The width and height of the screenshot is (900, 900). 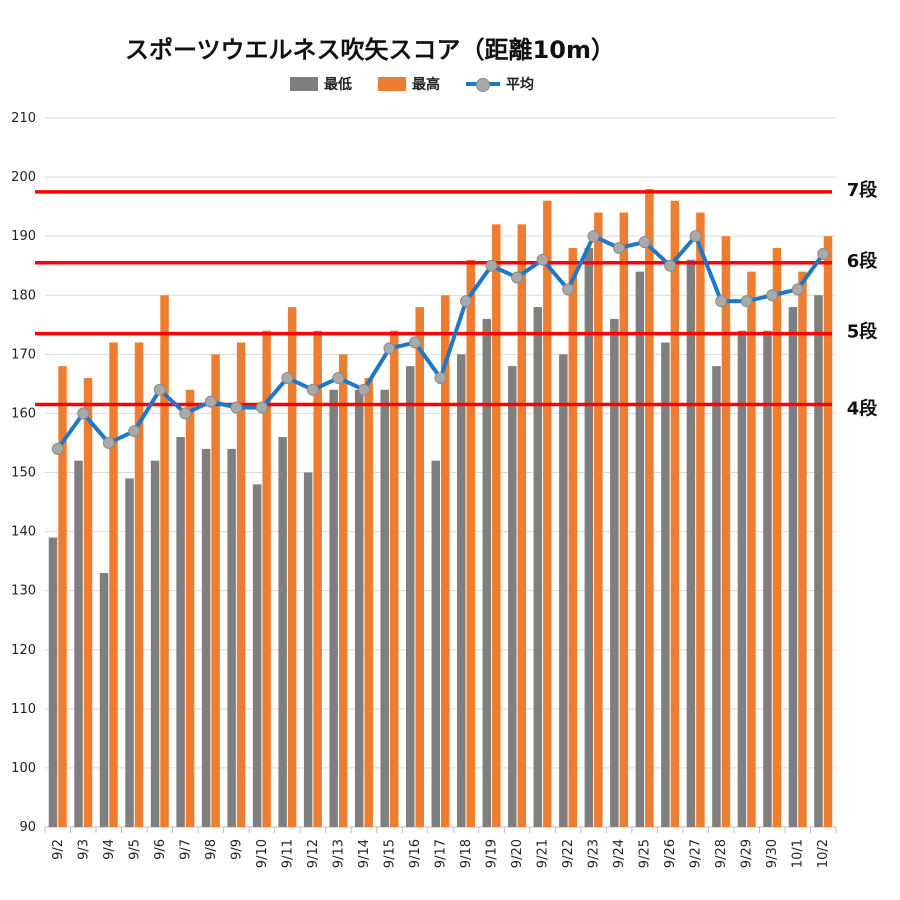 I want to click on legend-label-avg: 平均, so click(x=520, y=85).